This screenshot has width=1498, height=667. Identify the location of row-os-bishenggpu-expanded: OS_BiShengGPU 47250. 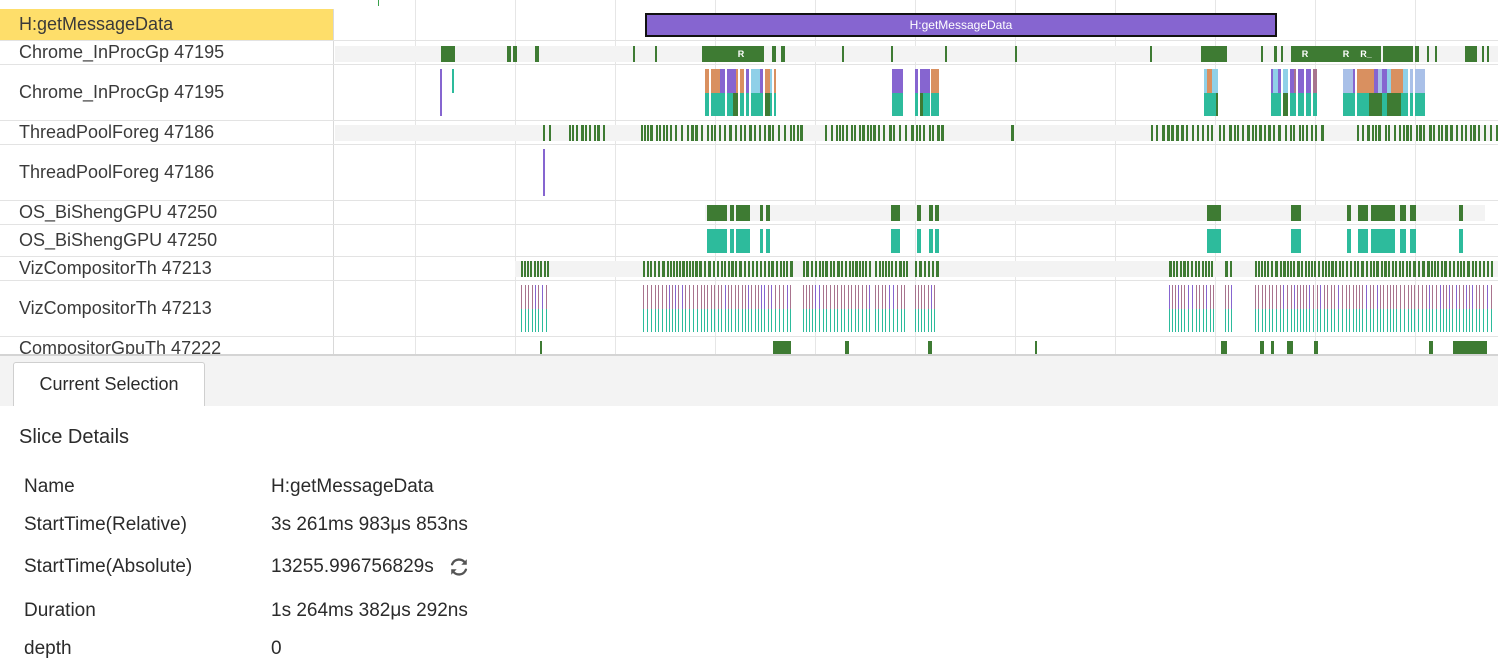
(749, 241).